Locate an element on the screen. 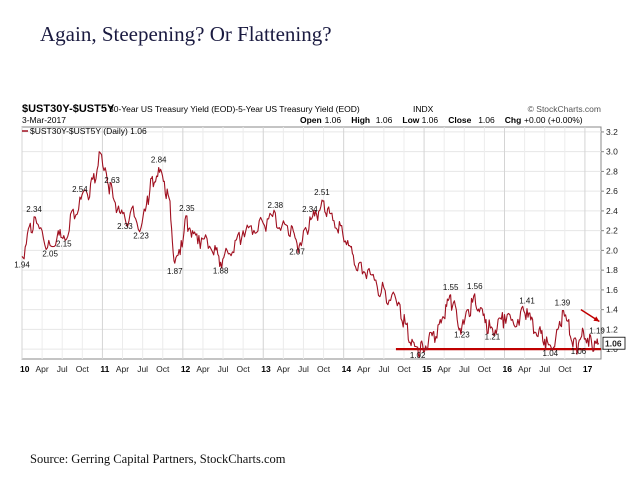 The image size is (640, 480). y-tick-label: 1.4 is located at coordinates (612, 310).